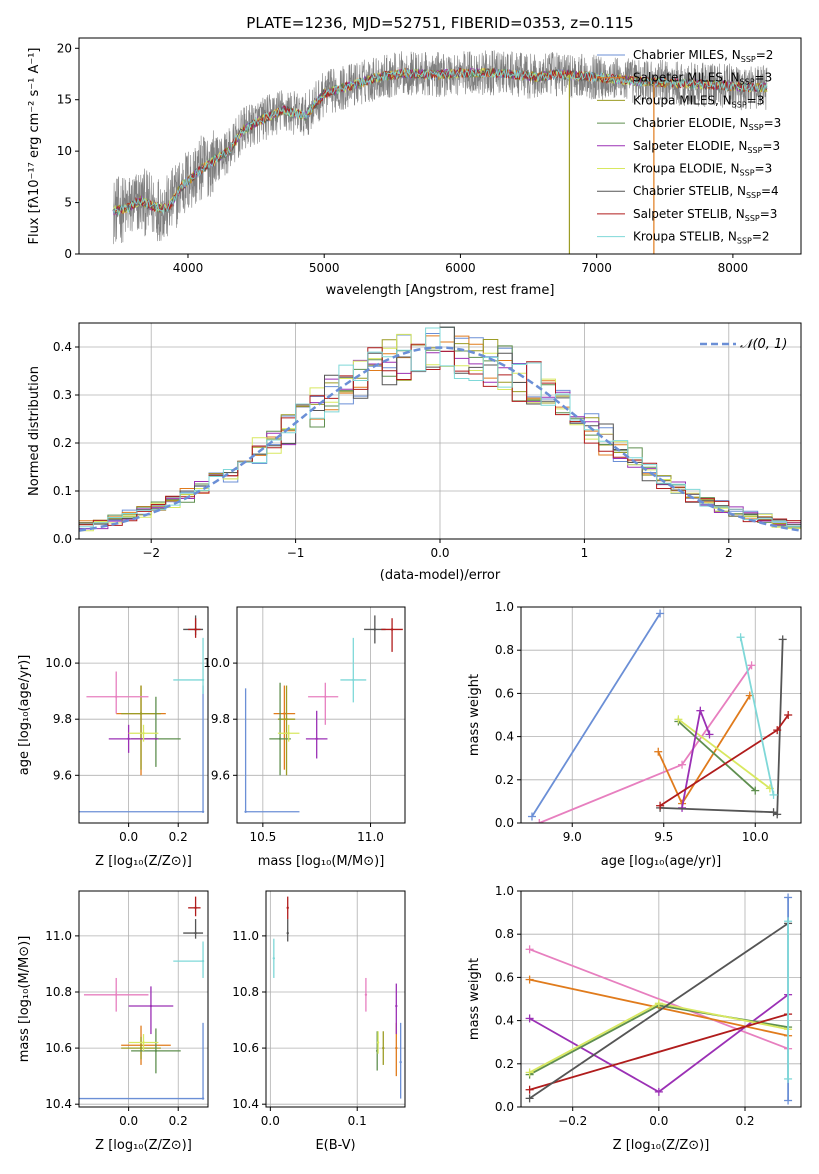 Image resolution: width=819 pixels, height=1174 pixels. Describe the element at coordinates (284, 727) in the screenshot. I see `errorbar-salpeter-miles` at that location.